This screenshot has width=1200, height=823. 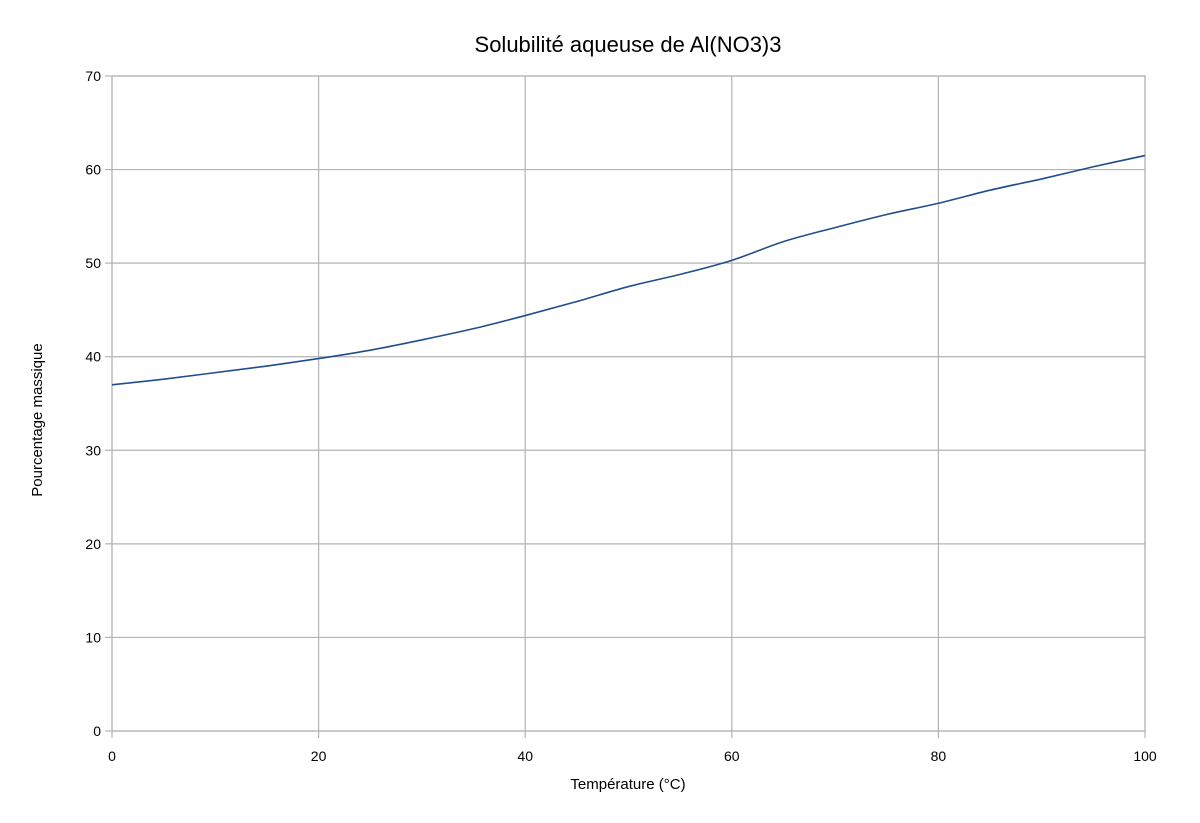 I want to click on y-axis-label: Pourcentage massique, so click(x=37, y=419).